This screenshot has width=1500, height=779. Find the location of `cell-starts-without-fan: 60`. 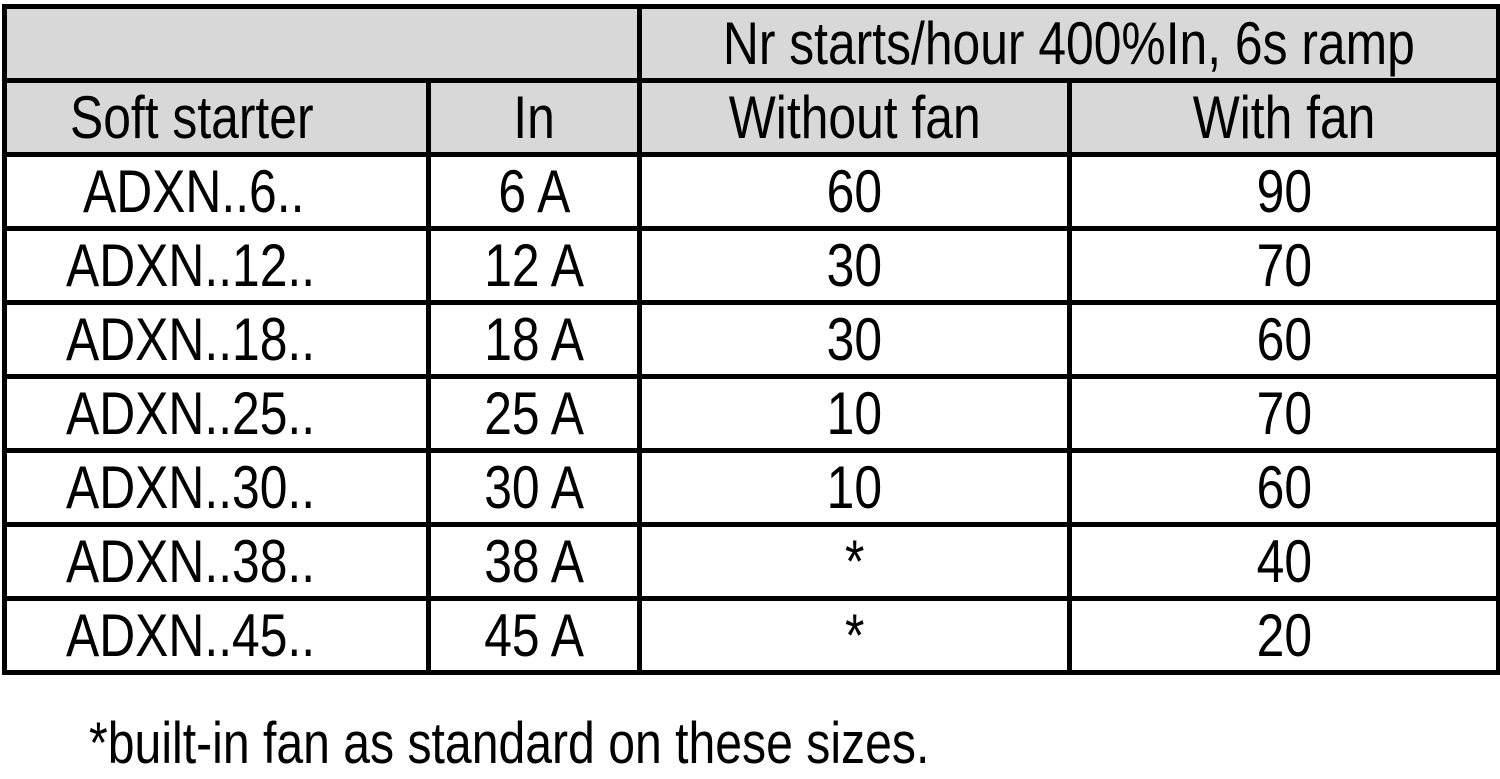

cell-starts-without-fan: 60 is located at coordinates (854, 191).